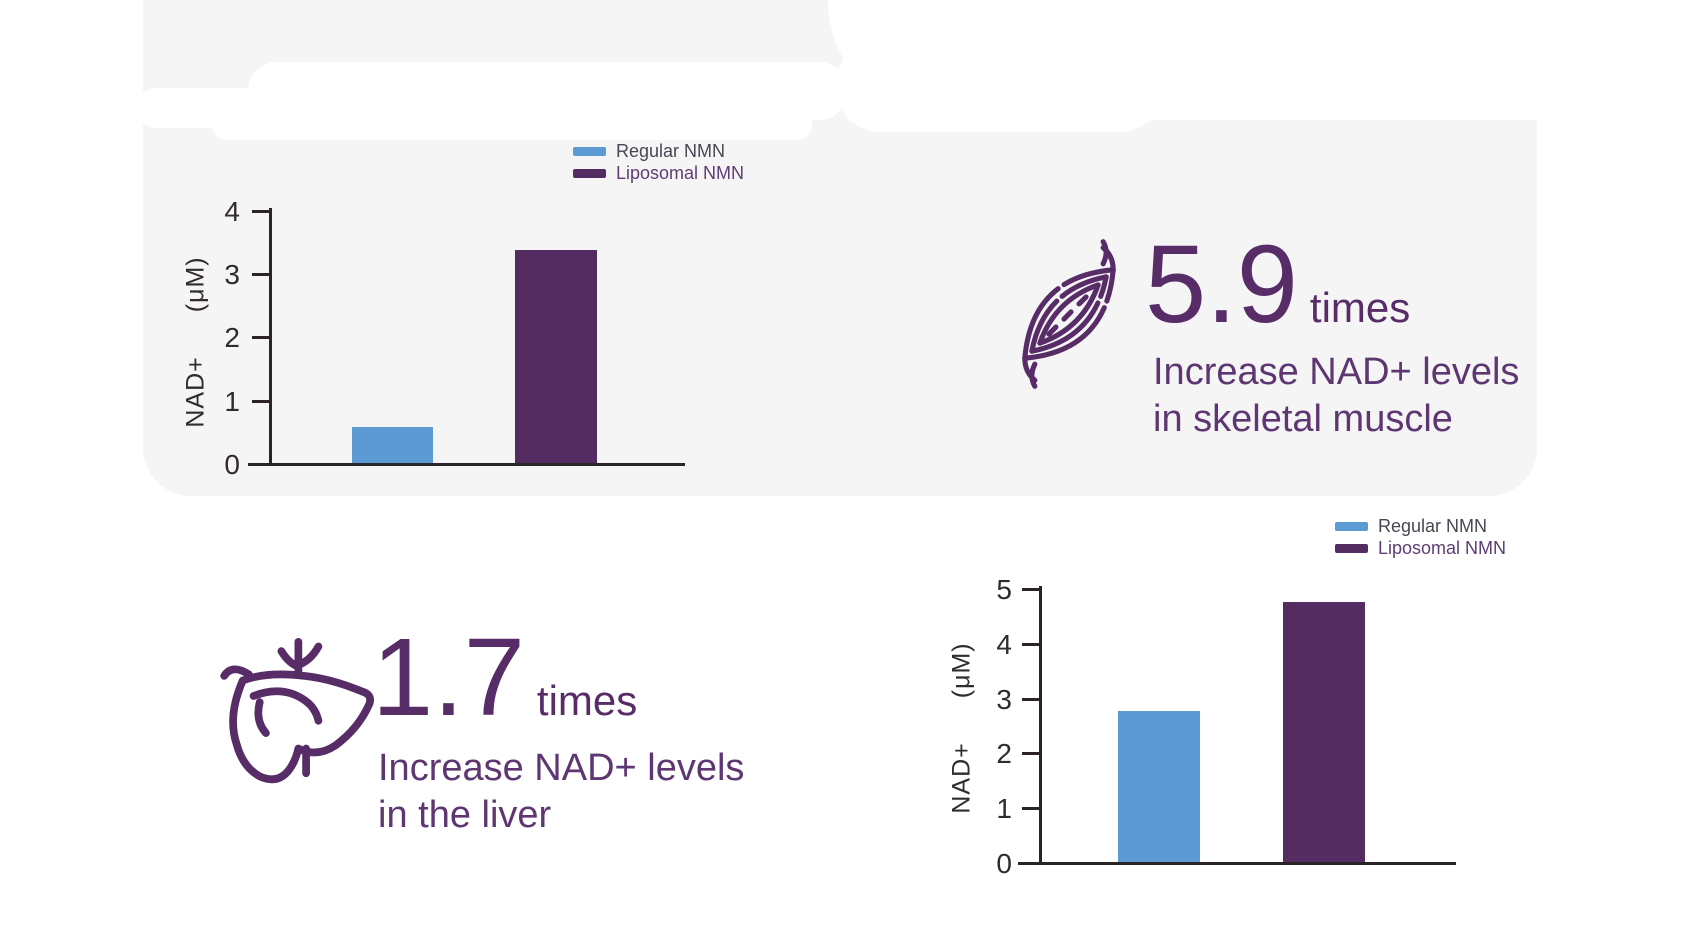 Image resolution: width=1701 pixels, height=937 pixels. What do you see at coordinates (1336, 396) in the screenshot?
I see `stat-description: Increase NAD+ levels in skeletal muscle` at bounding box center [1336, 396].